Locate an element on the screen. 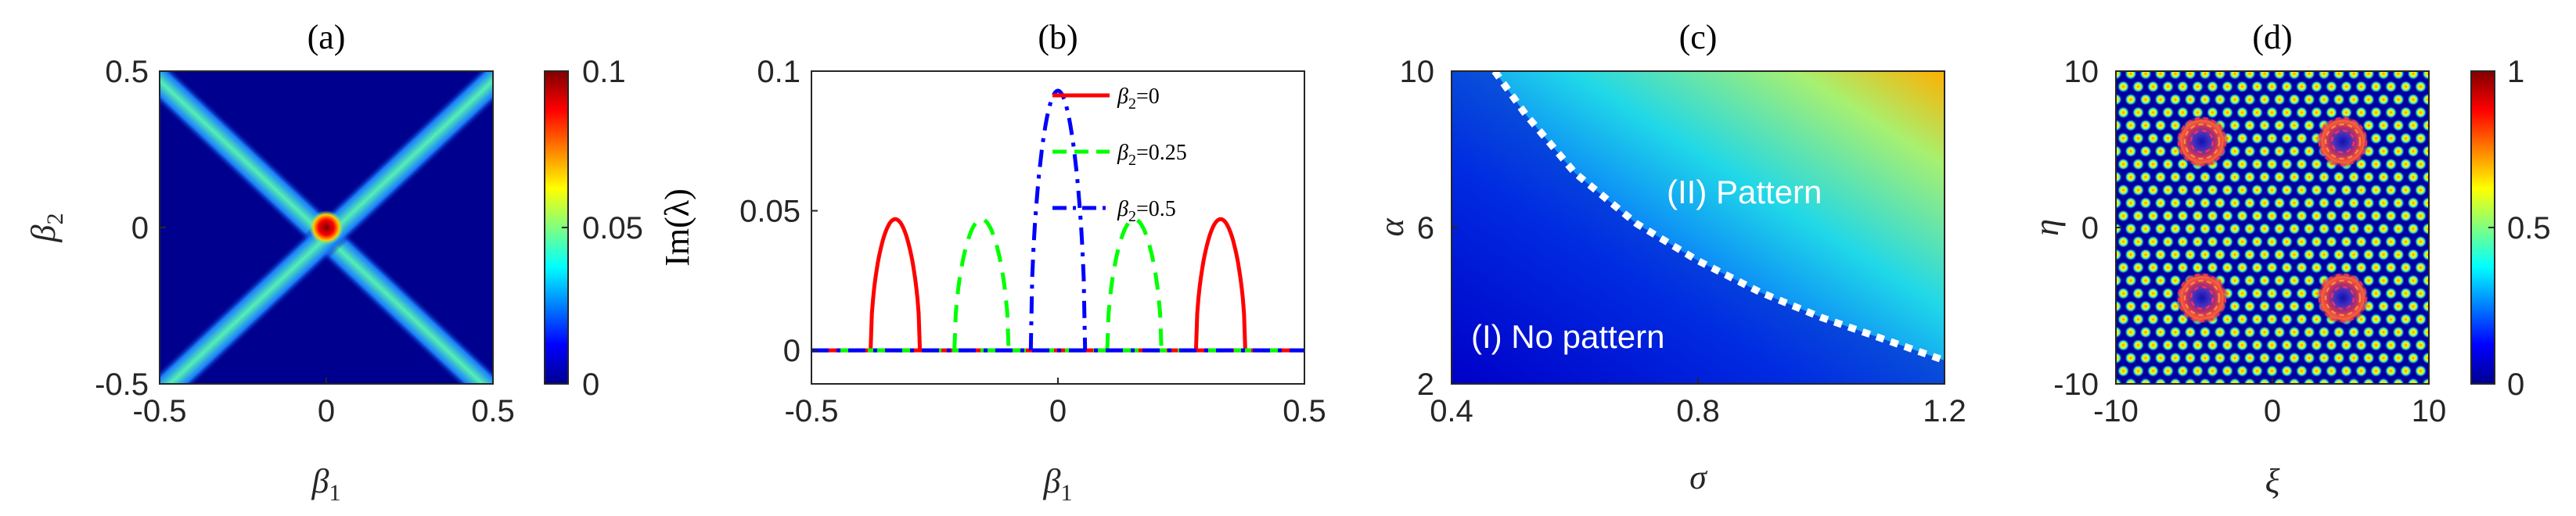 The height and width of the screenshot is (516, 2576). vortex-cores is located at coordinates (2272, 219).